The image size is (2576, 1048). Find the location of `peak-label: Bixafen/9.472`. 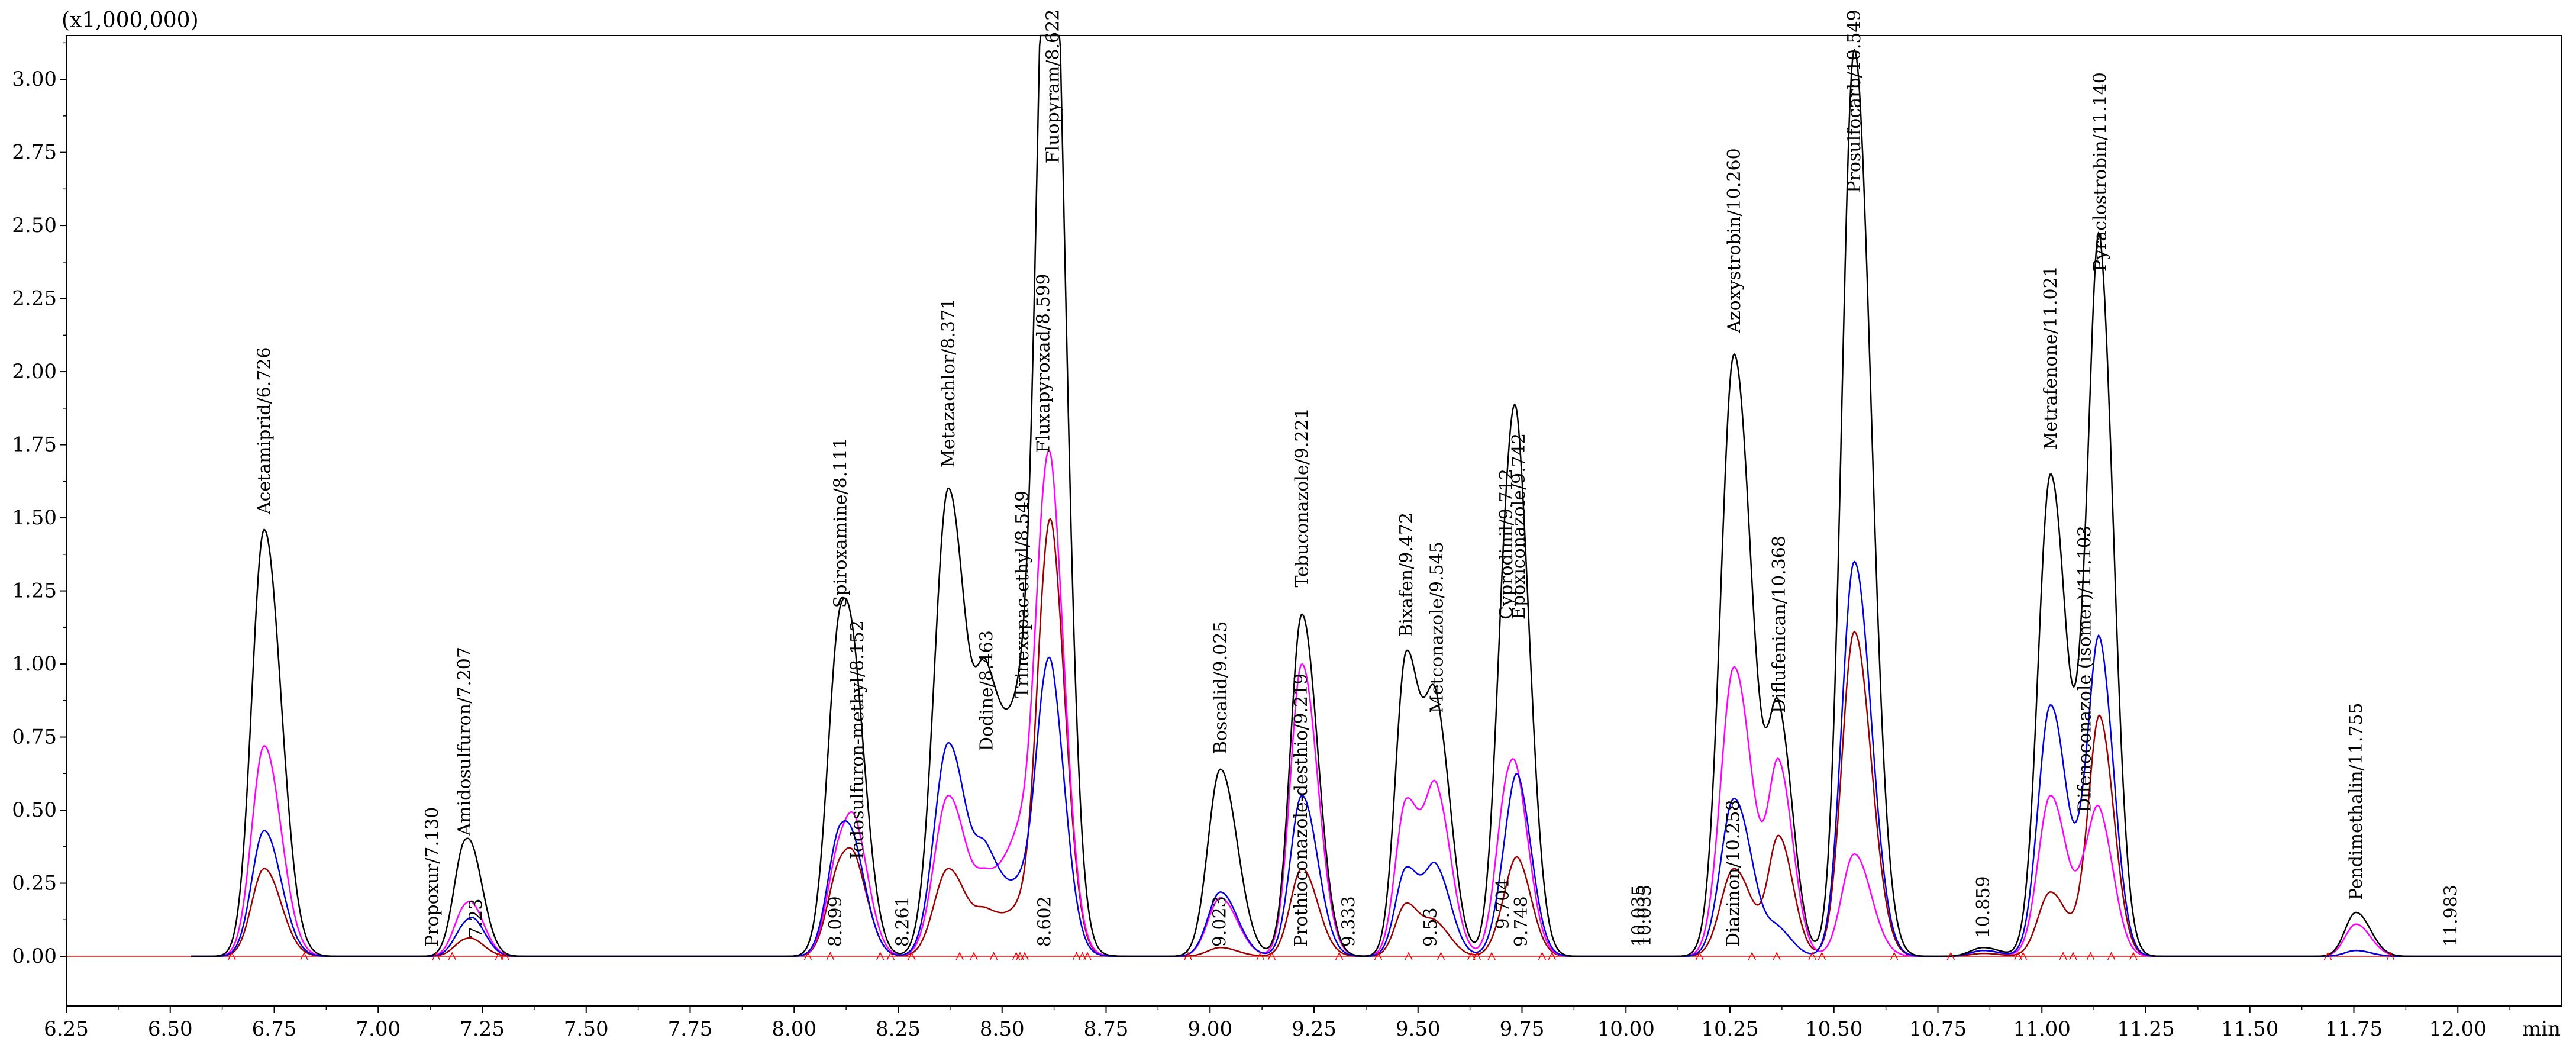

peak-label: Bixafen/9.472 is located at coordinates (1406, 574).